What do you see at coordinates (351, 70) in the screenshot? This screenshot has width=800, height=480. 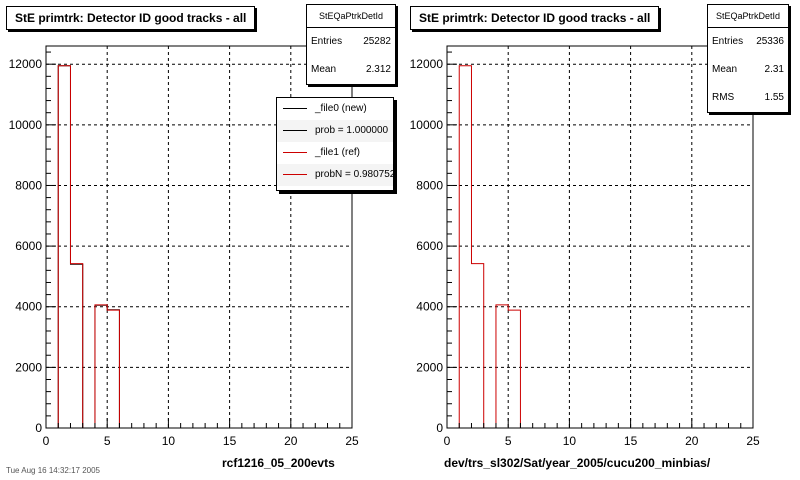 I see `left-stats-mean: Mean 2.312` at bounding box center [351, 70].